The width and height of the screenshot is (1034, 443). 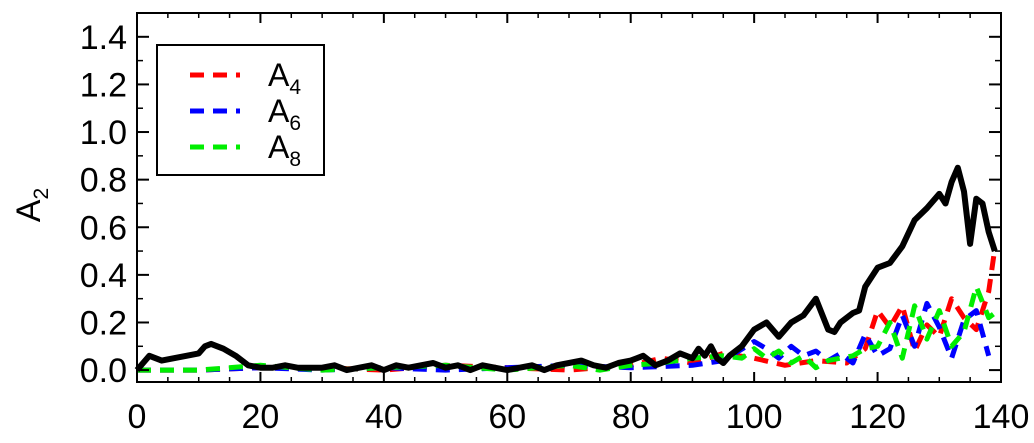 I want to click on y-axis-label-main: A, so click(x=29, y=210).